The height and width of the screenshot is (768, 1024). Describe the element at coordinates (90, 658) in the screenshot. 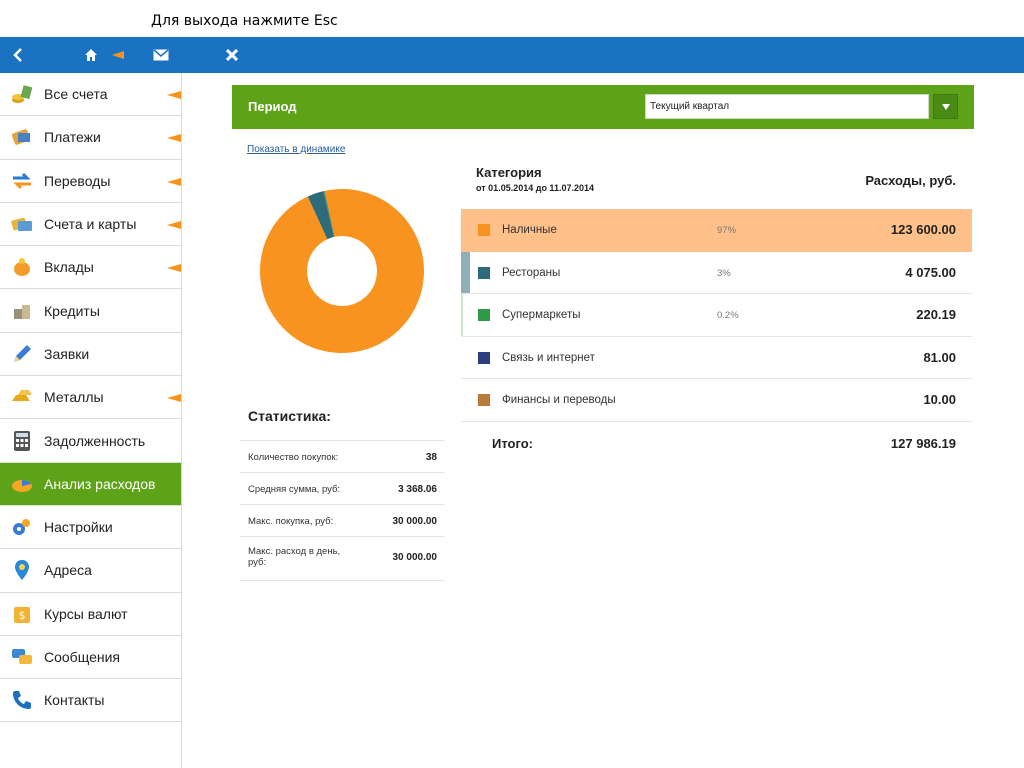

I see `sidebar-item: Сообщения` at that location.